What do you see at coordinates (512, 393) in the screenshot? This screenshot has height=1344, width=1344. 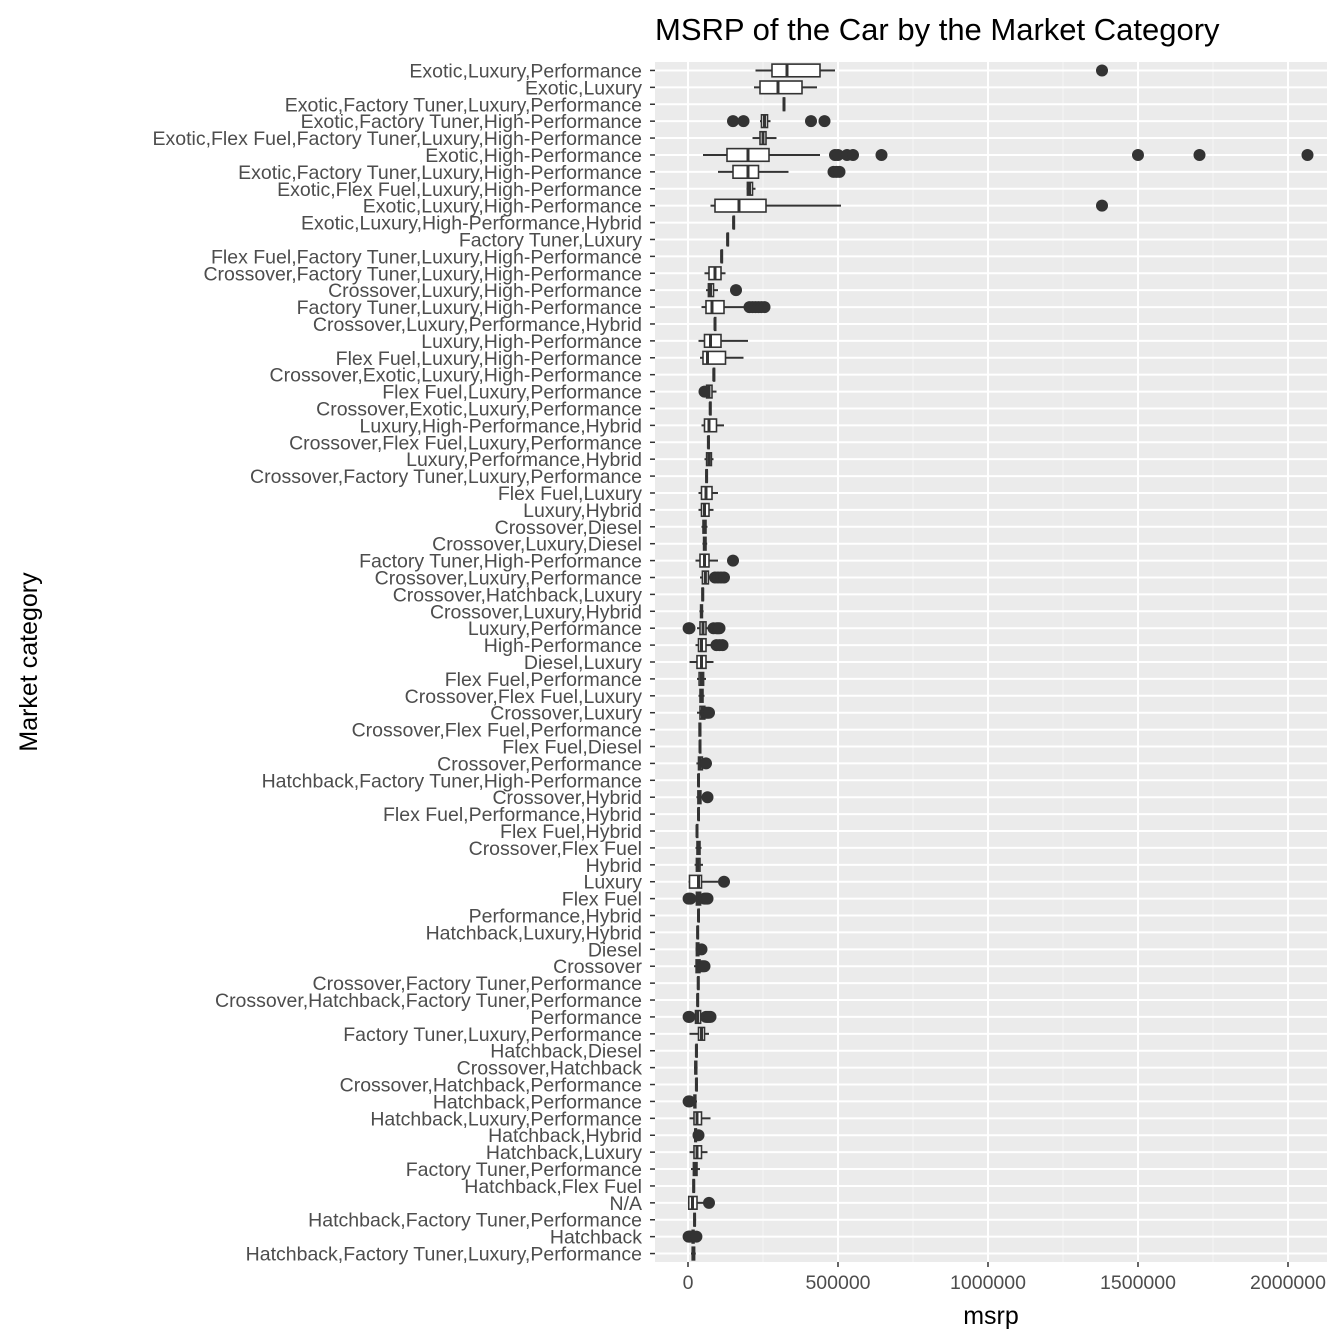 I see `y-tick-label: Flex Fuel,Luxury,Performance` at bounding box center [512, 393].